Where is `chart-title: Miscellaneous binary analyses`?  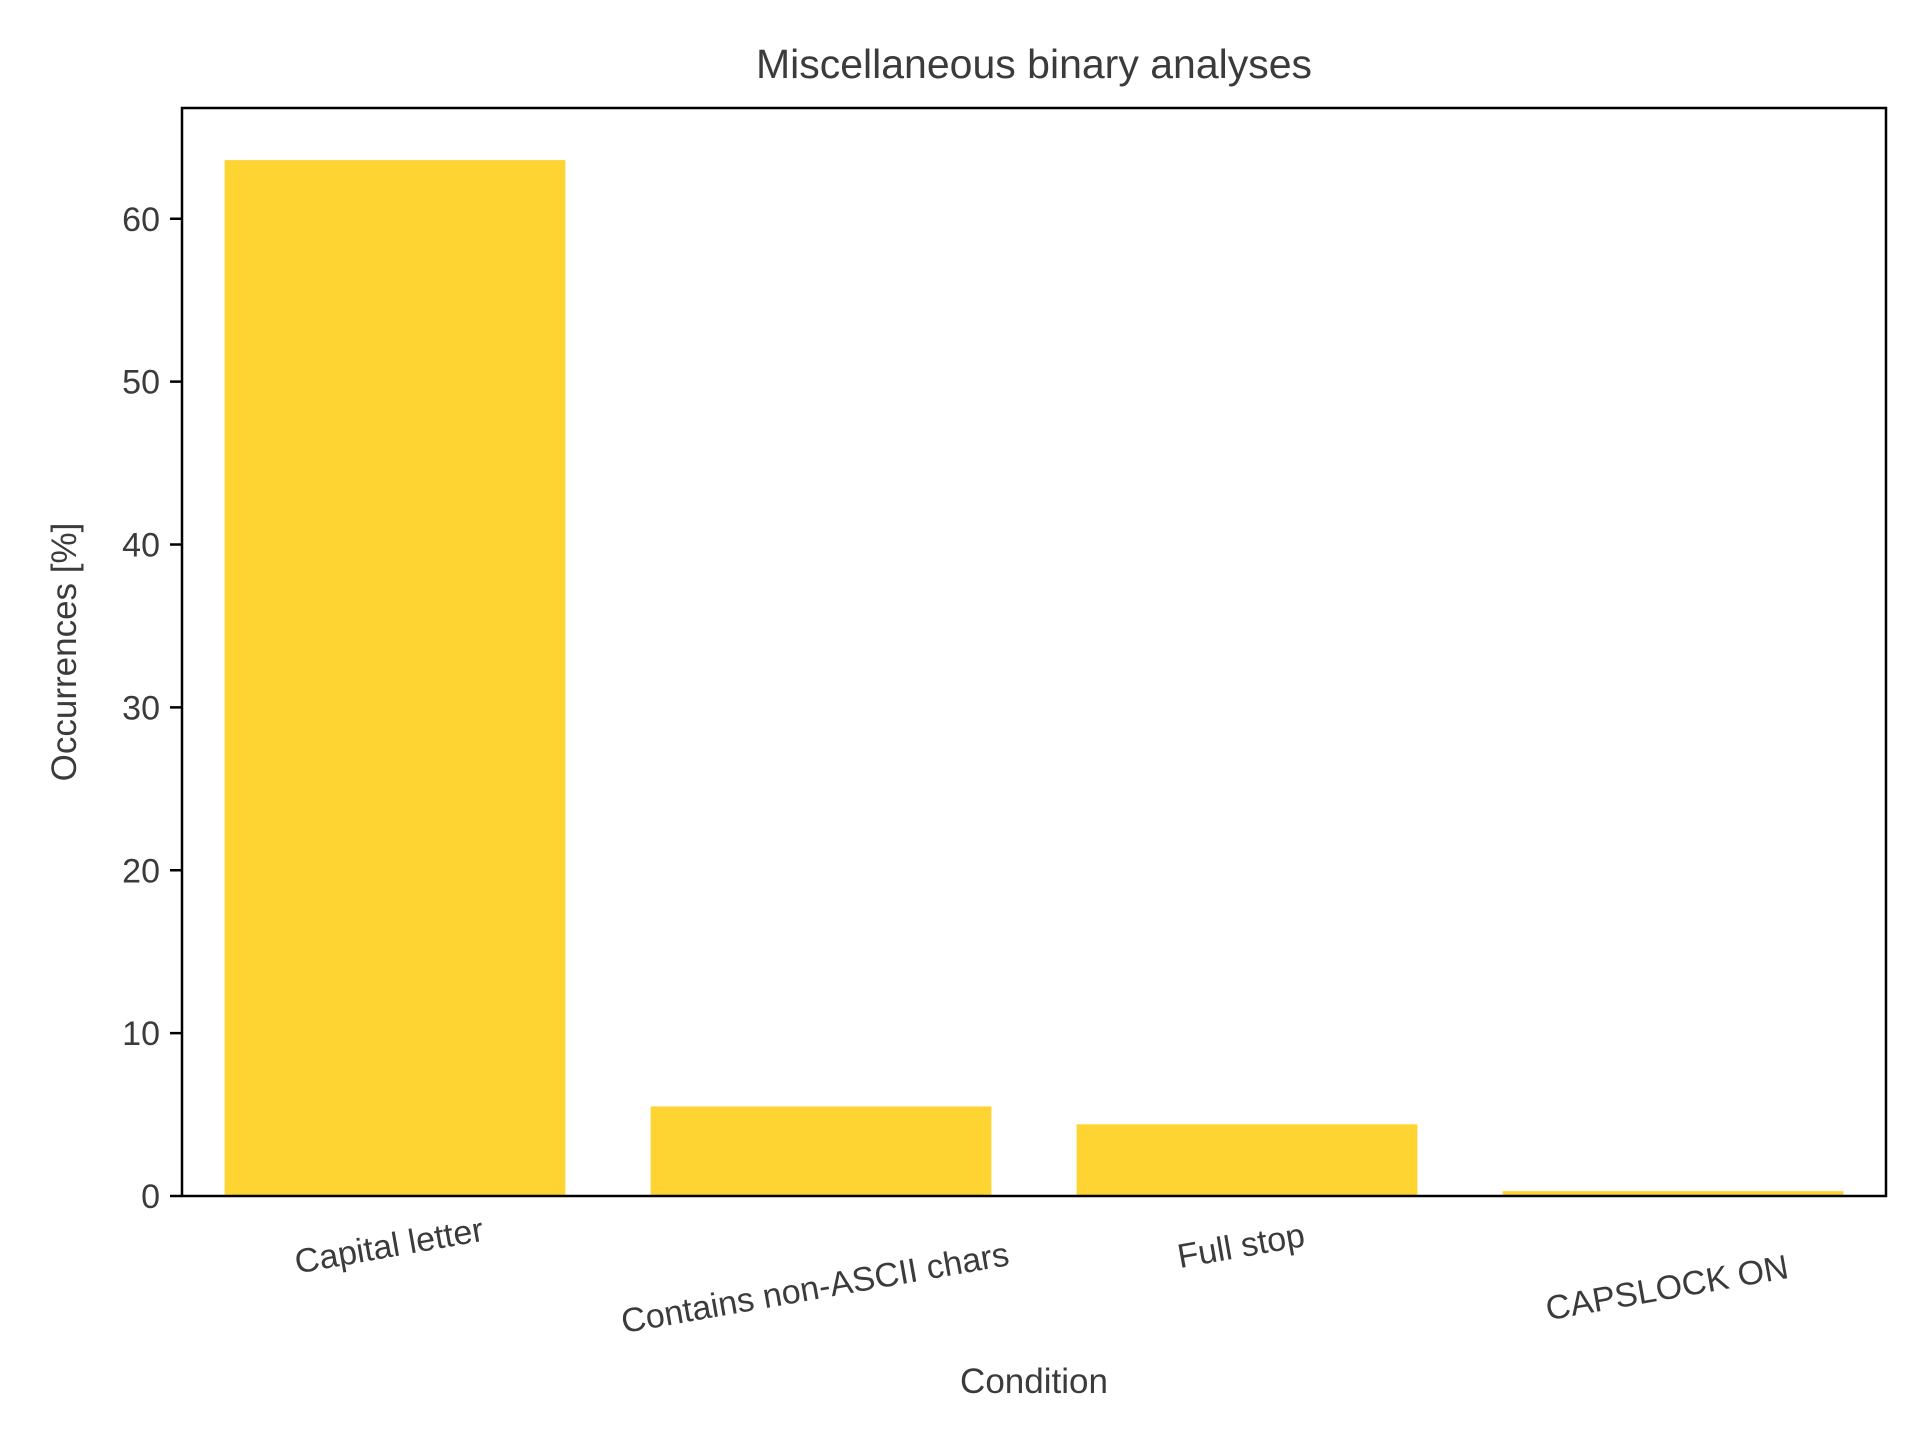 chart-title: Miscellaneous binary analyses is located at coordinates (1034, 64).